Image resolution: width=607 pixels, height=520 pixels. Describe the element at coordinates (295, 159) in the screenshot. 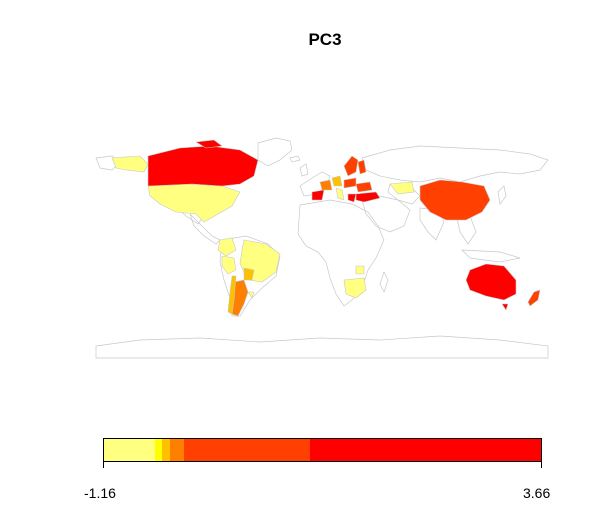

I see `iceland` at that location.